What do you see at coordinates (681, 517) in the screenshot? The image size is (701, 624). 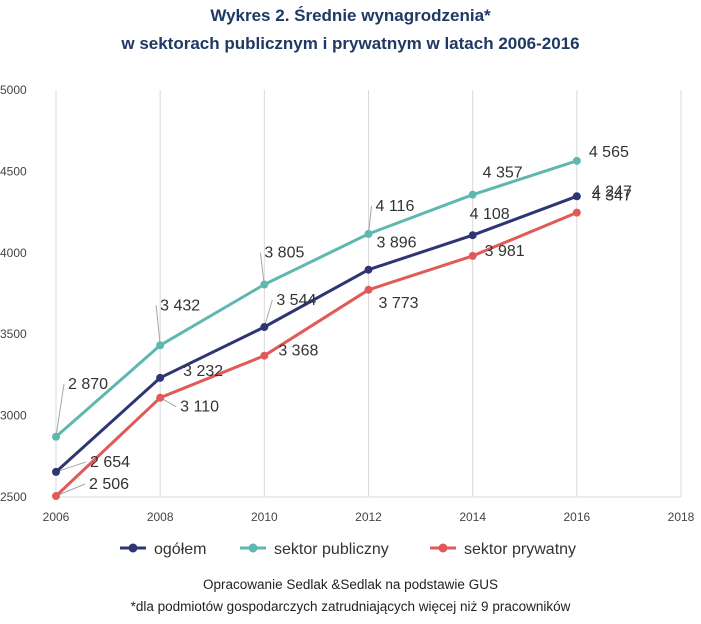 I see `x-tick-label: 2018` at bounding box center [681, 517].